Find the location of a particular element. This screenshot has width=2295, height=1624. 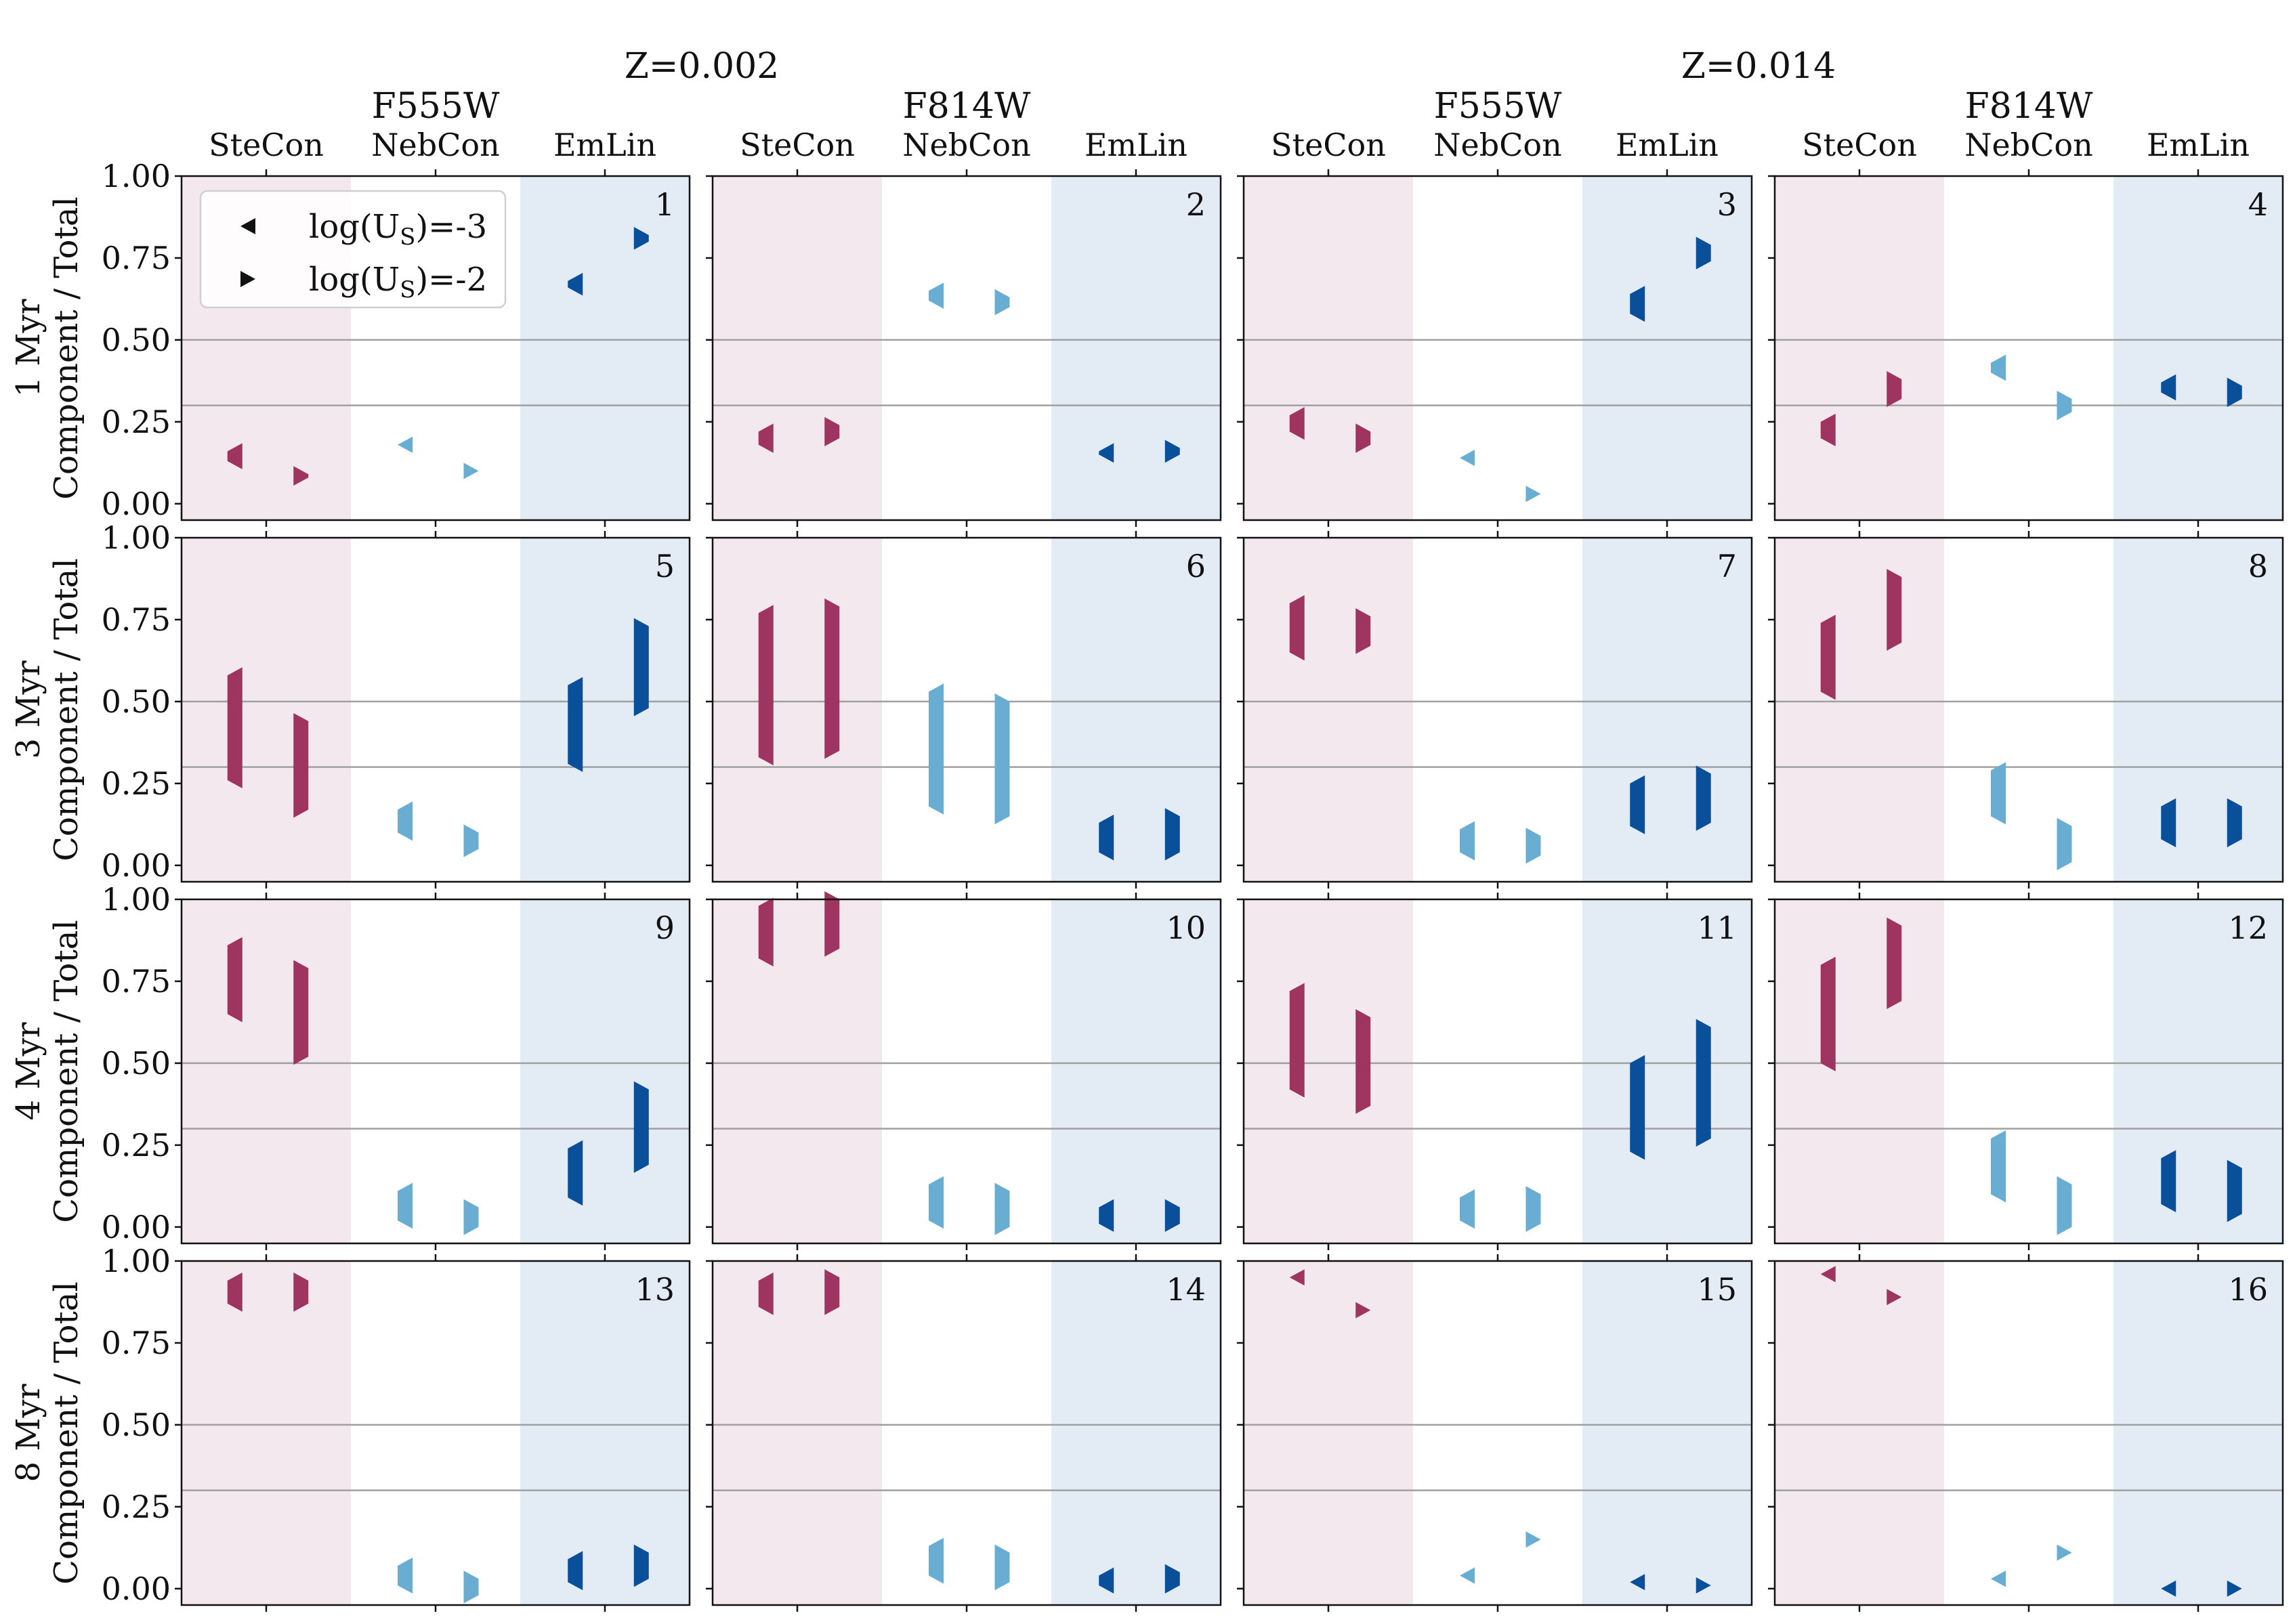

age-label: 4 Myr is located at coordinates (28, 1071).